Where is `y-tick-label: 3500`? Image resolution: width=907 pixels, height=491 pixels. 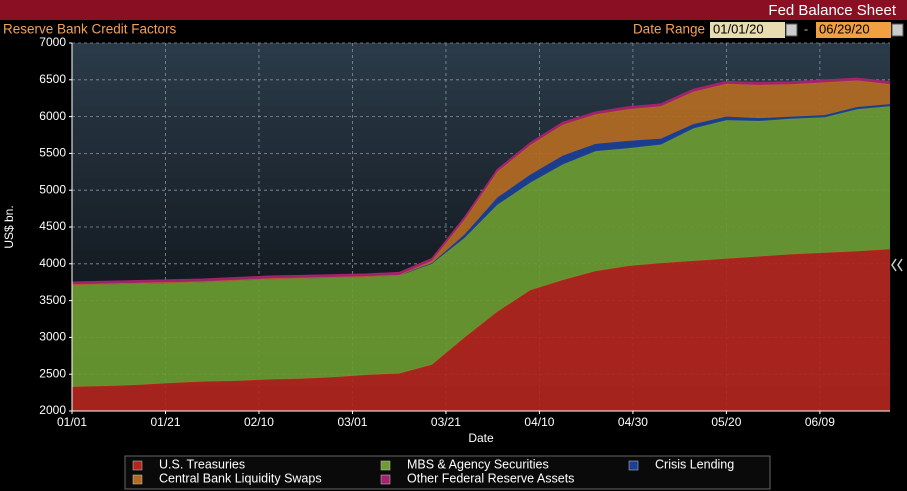
y-tick-label: 3500 is located at coordinates (52, 300).